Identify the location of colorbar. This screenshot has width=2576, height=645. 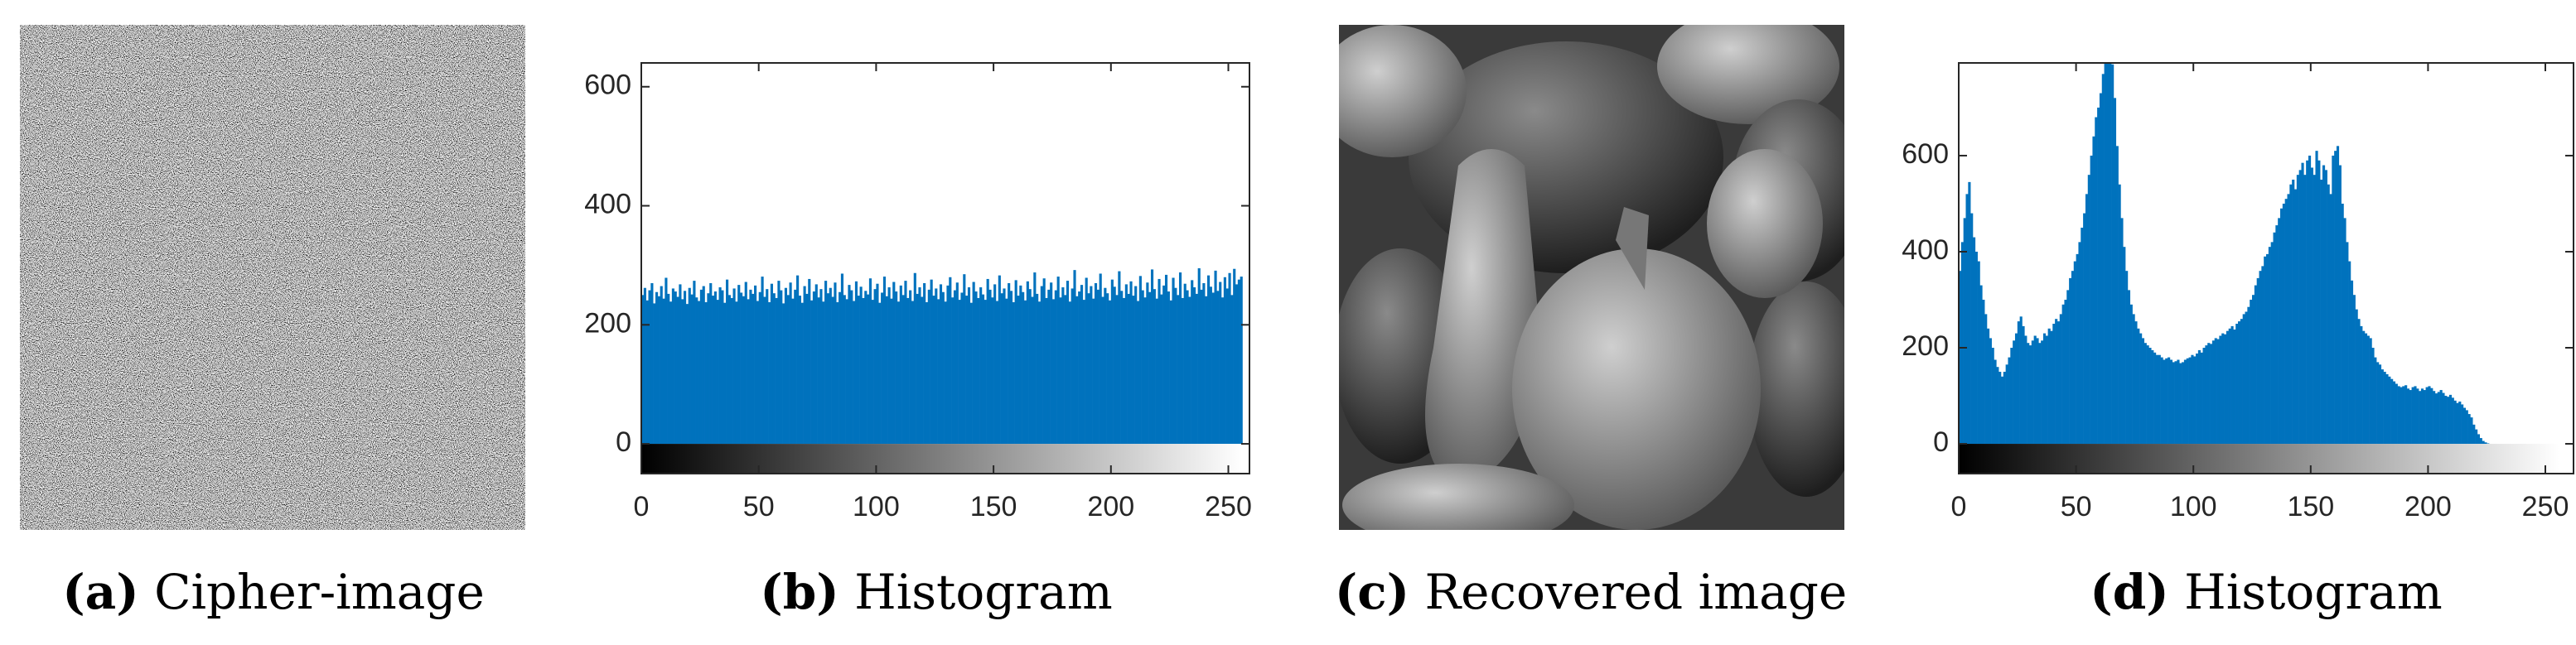
(2259, 459).